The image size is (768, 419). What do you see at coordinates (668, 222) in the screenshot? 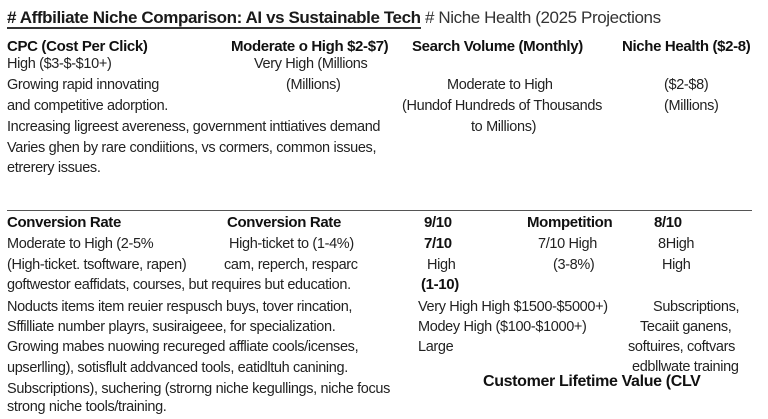
I see `rating-heading: 8/10` at bounding box center [668, 222].